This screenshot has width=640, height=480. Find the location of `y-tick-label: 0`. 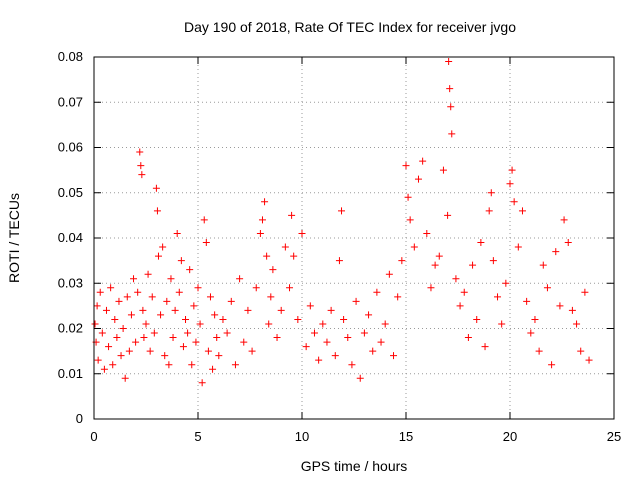

y-tick-label: 0 is located at coordinates (79, 418).